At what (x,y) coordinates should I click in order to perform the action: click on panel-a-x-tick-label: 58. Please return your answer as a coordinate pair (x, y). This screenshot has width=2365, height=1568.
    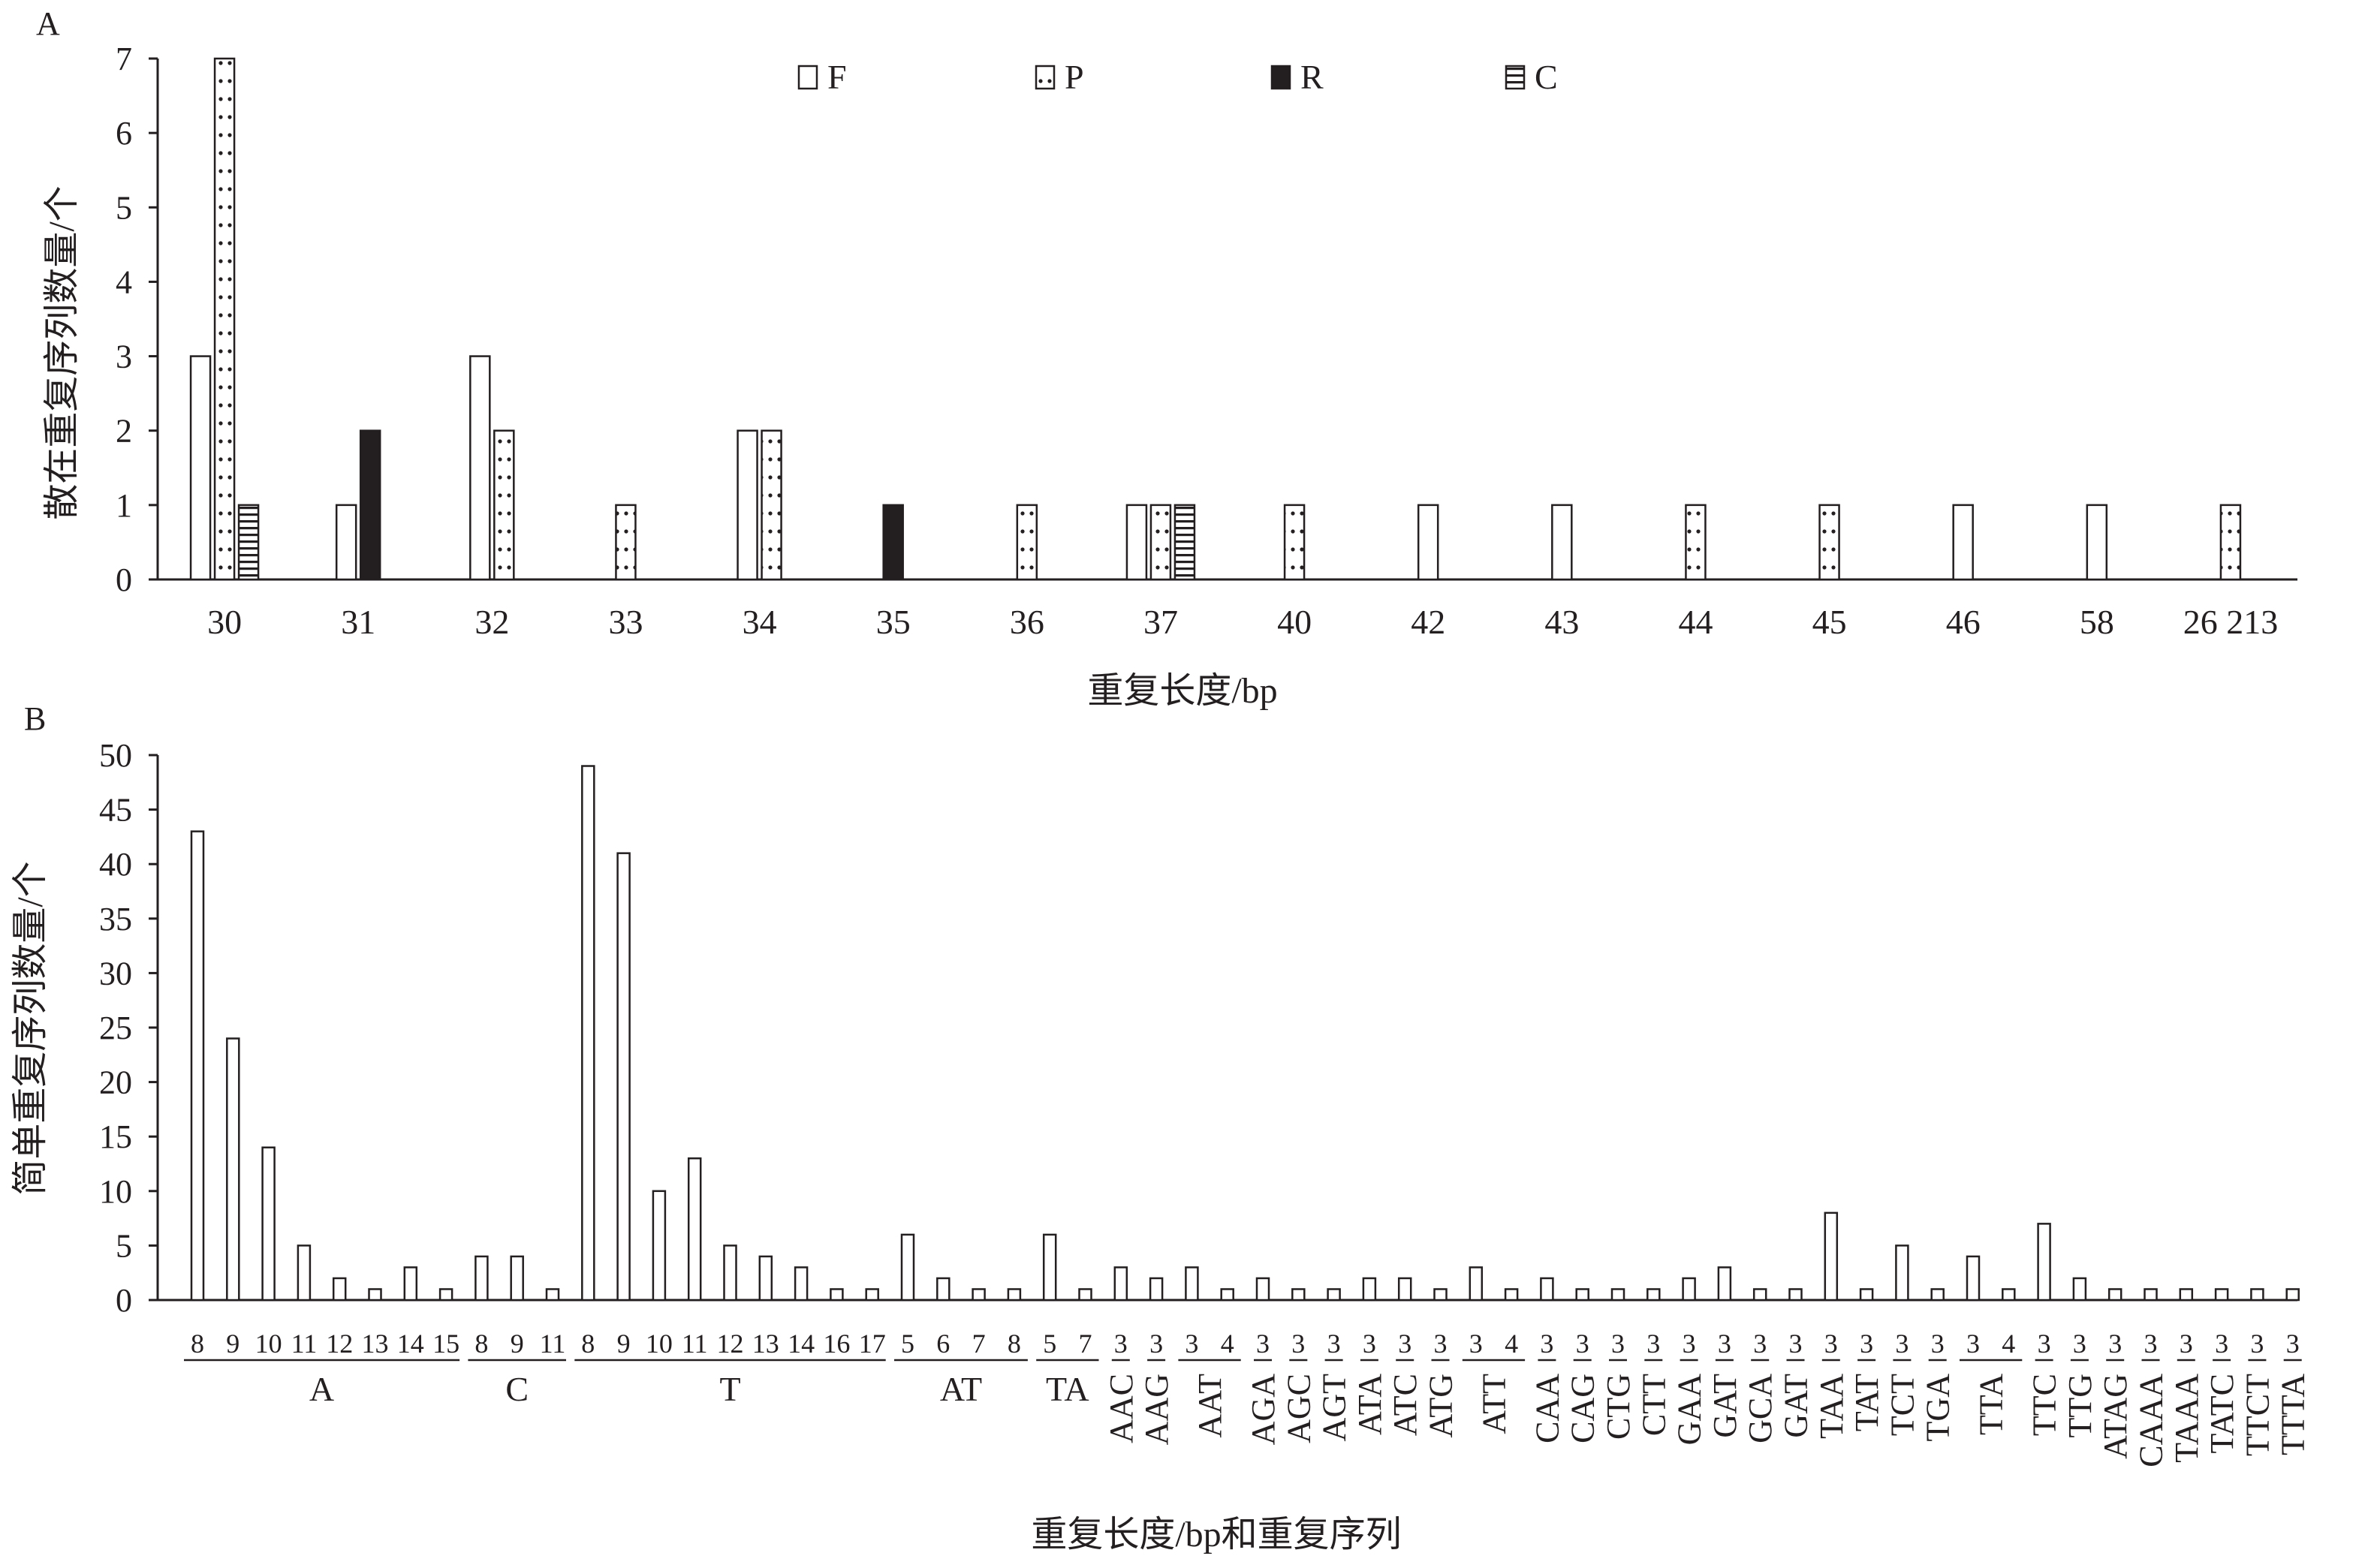
    Looking at the image, I should click on (2097, 622).